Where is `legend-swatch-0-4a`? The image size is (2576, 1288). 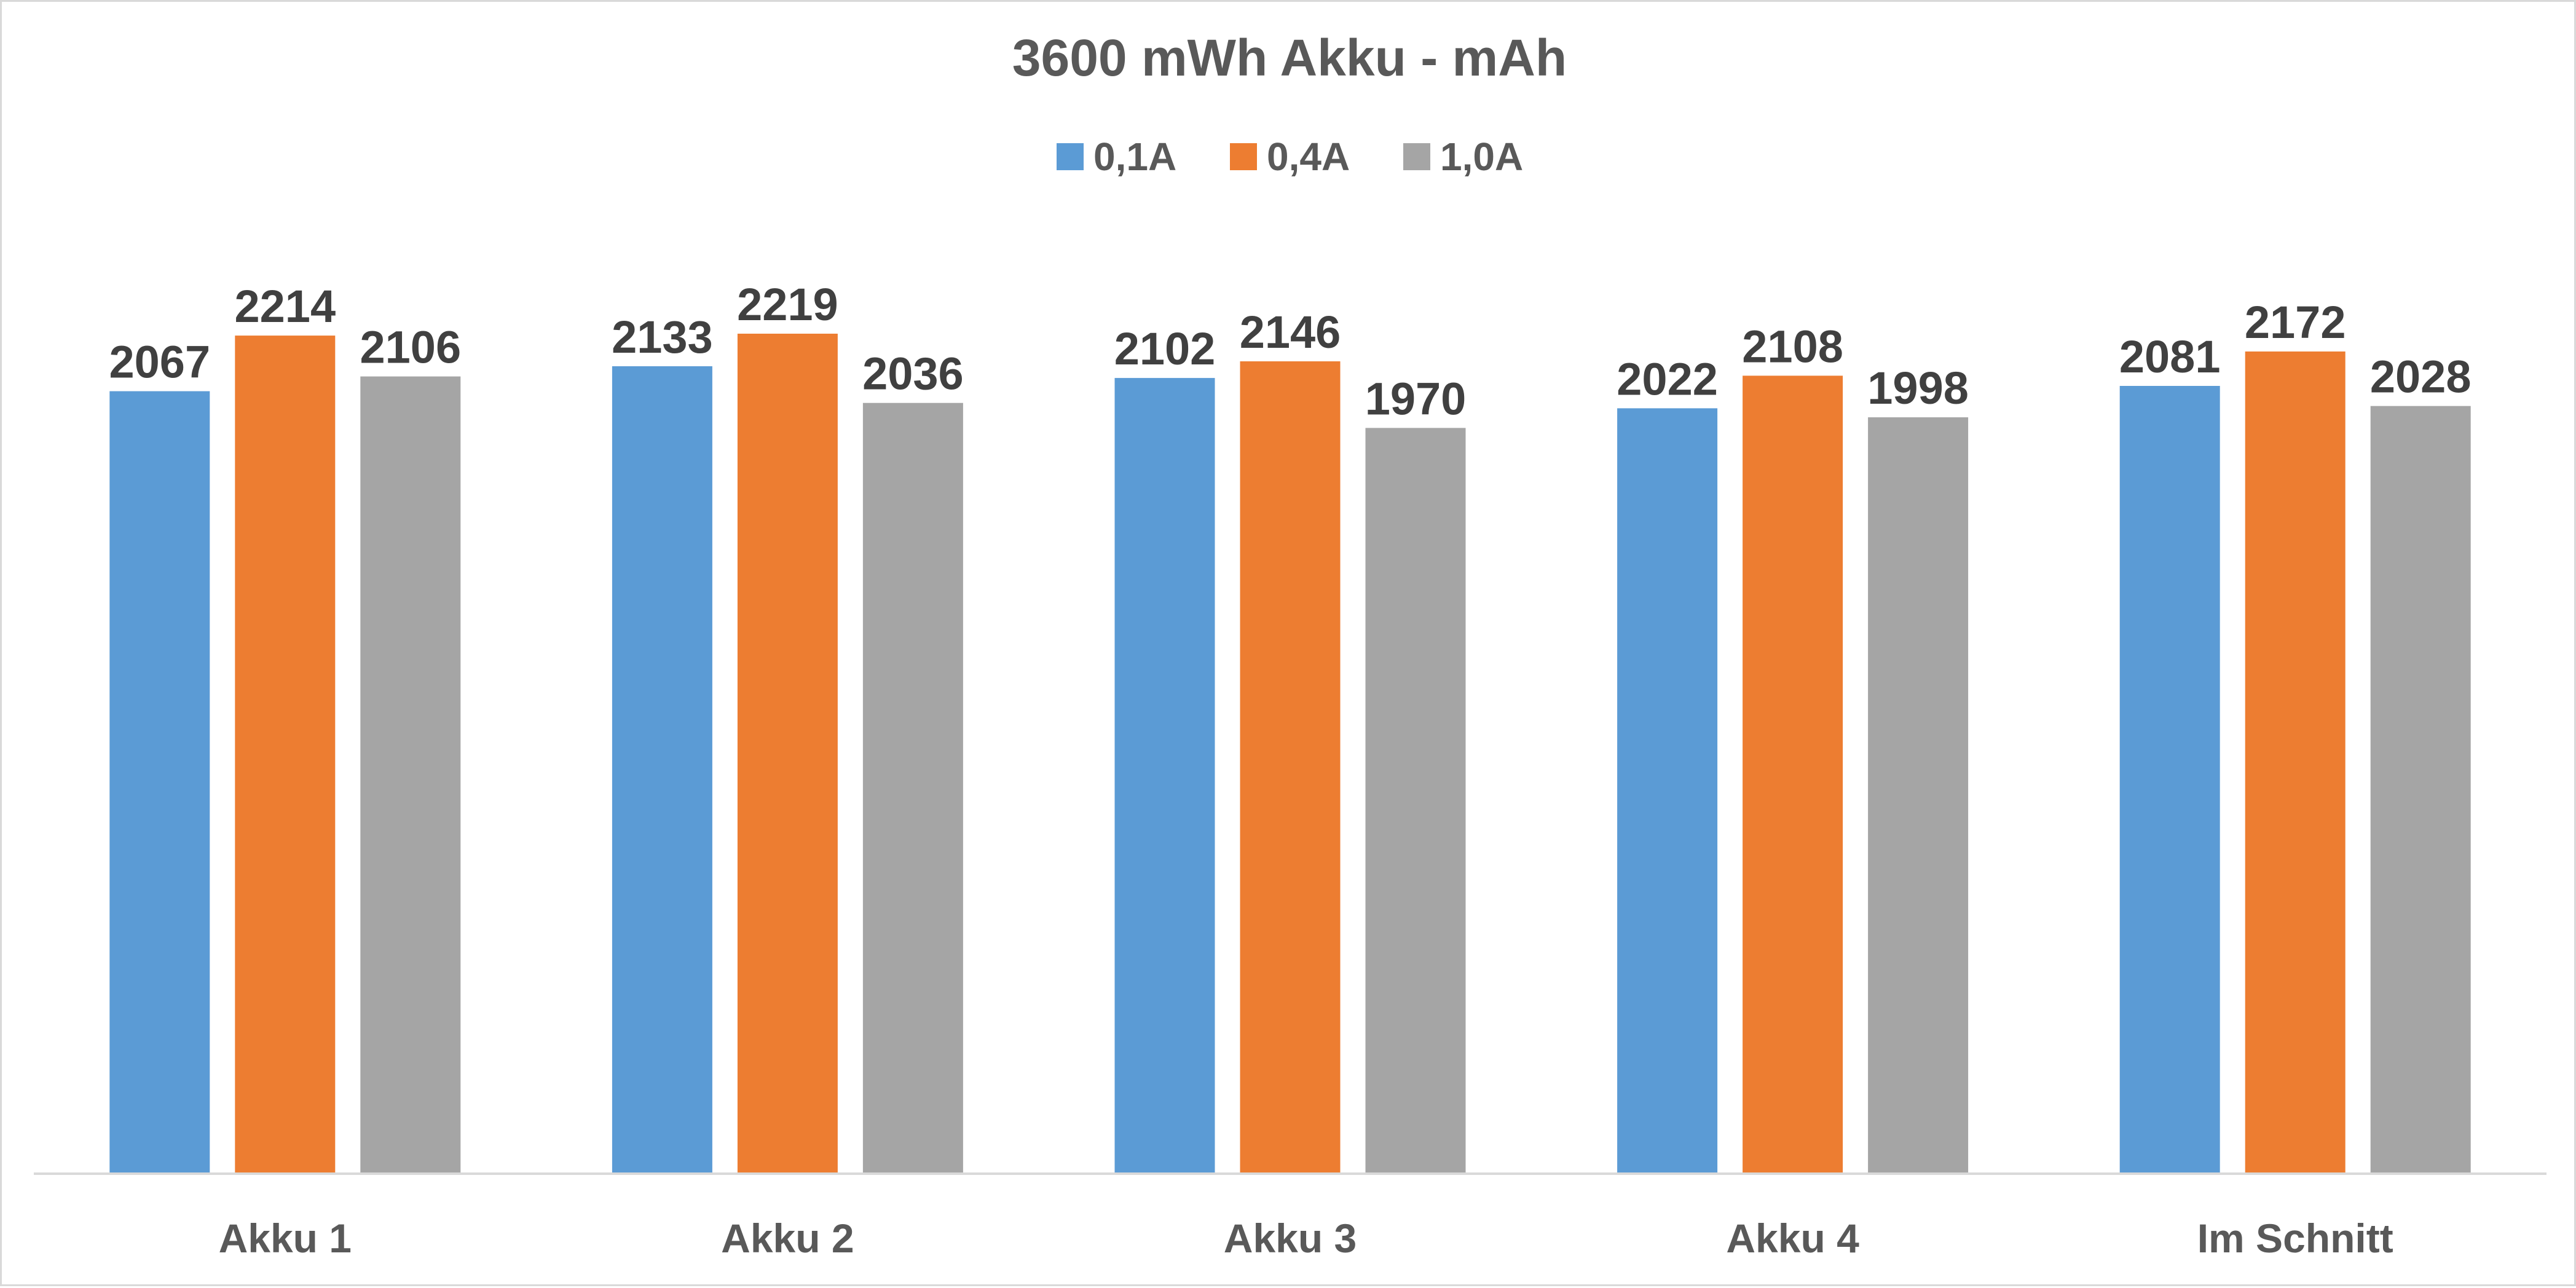 legend-swatch-0-4a is located at coordinates (1244, 156).